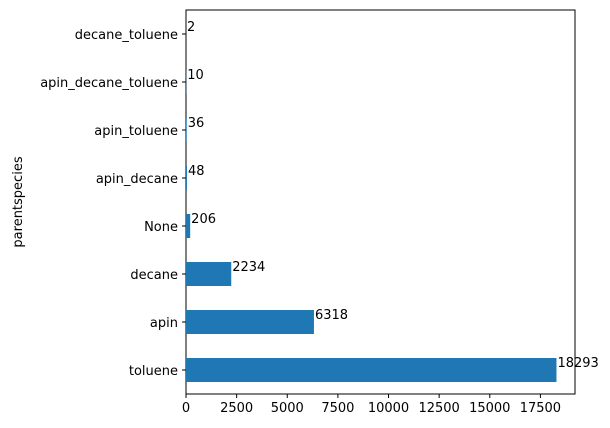 This screenshot has height=428, width=610. I want to click on y-tick-label-apin_decane: apin_decane, so click(137, 179).